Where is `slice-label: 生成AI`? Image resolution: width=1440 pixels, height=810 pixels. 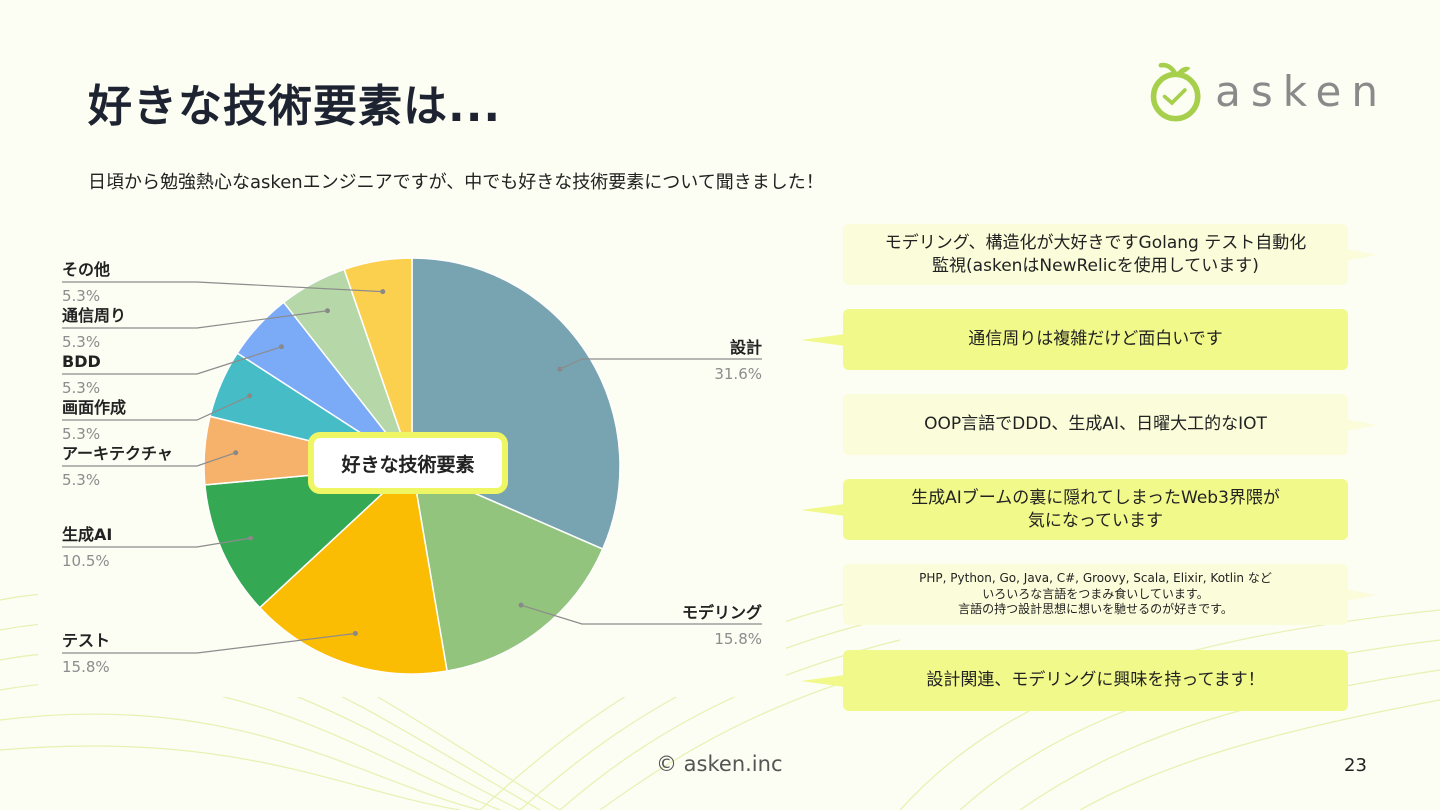 slice-label: 生成AI is located at coordinates (87, 534).